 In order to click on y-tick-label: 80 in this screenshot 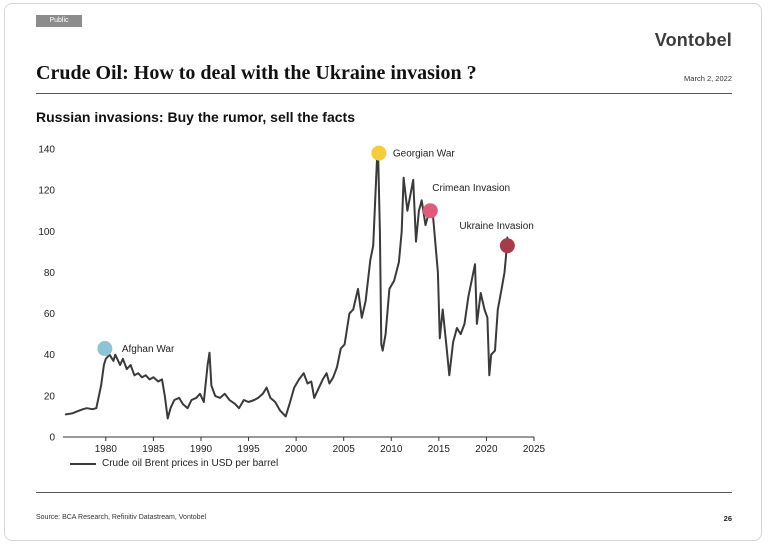, I will do `click(50, 273)`.